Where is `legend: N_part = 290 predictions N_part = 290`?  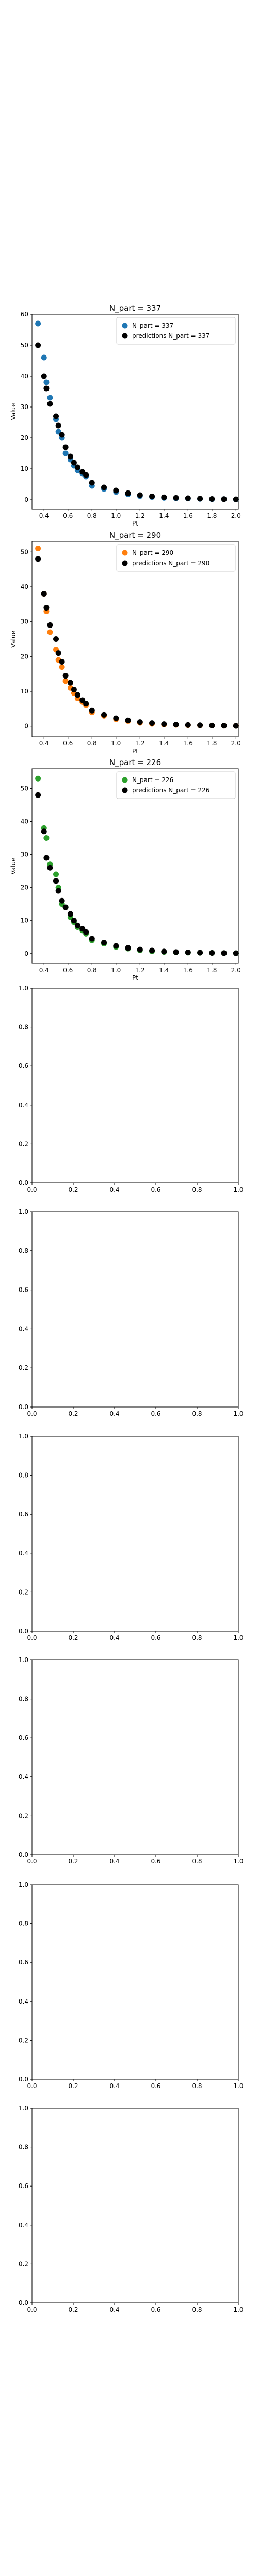 legend: N_part = 290 predictions N_part = 290 is located at coordinates (176, 558).